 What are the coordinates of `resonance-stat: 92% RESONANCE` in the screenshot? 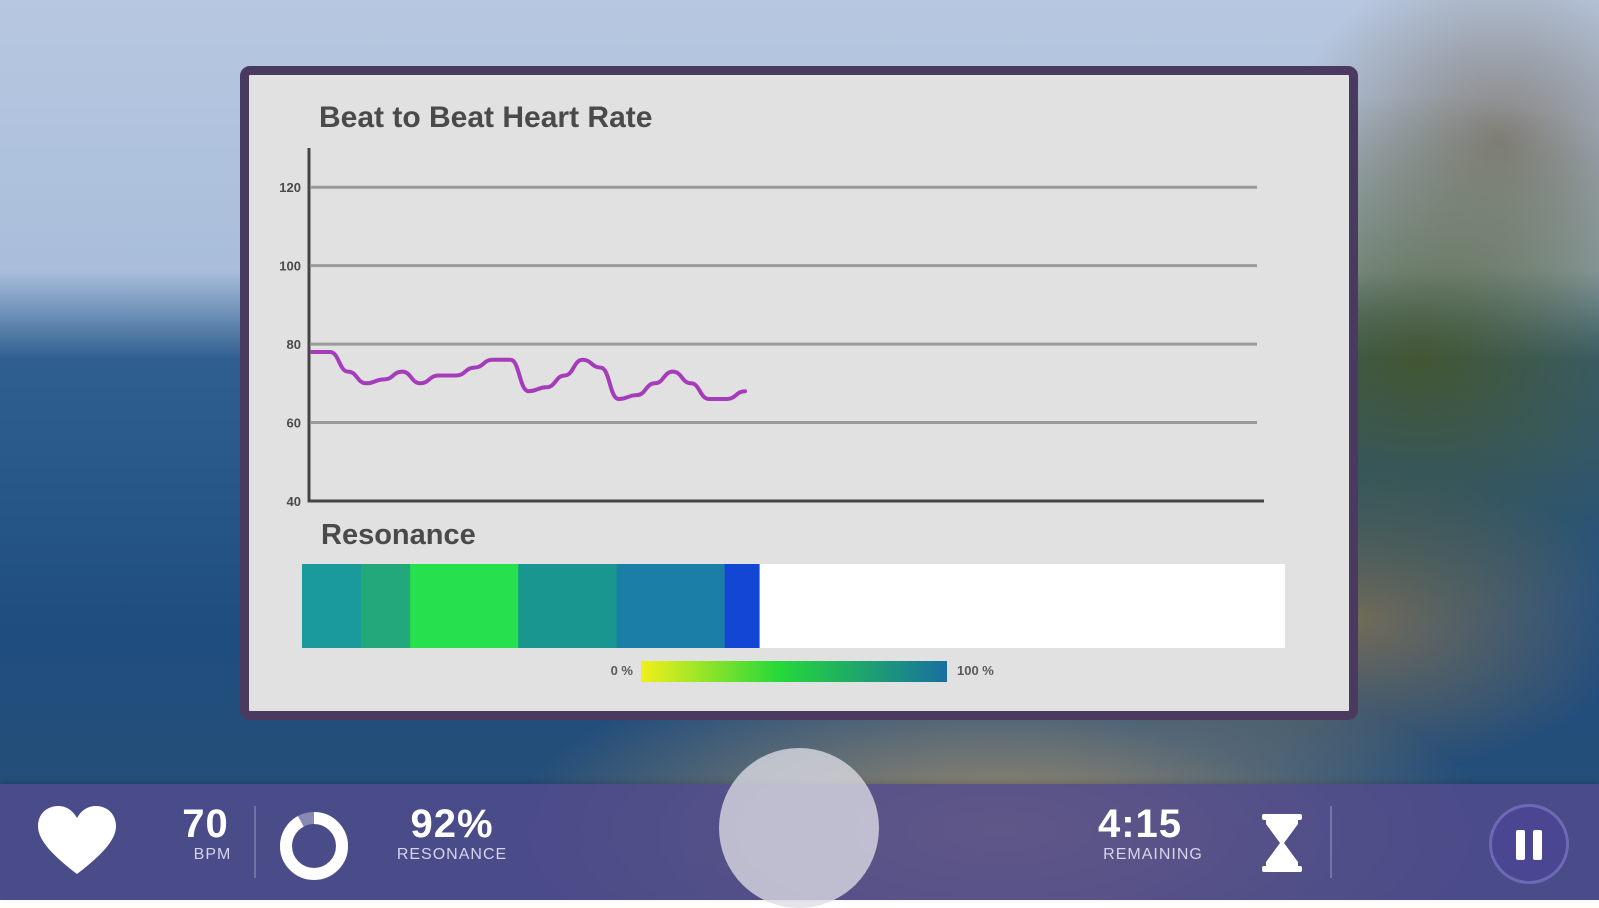 It's located at (452, 833).